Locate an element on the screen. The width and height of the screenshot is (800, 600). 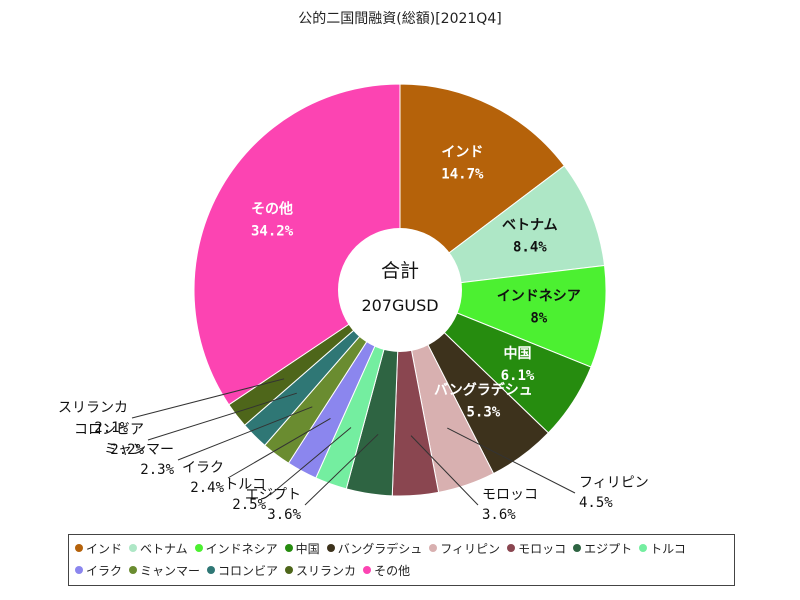
center-label: 合計 is located at coordinates (400, 271).